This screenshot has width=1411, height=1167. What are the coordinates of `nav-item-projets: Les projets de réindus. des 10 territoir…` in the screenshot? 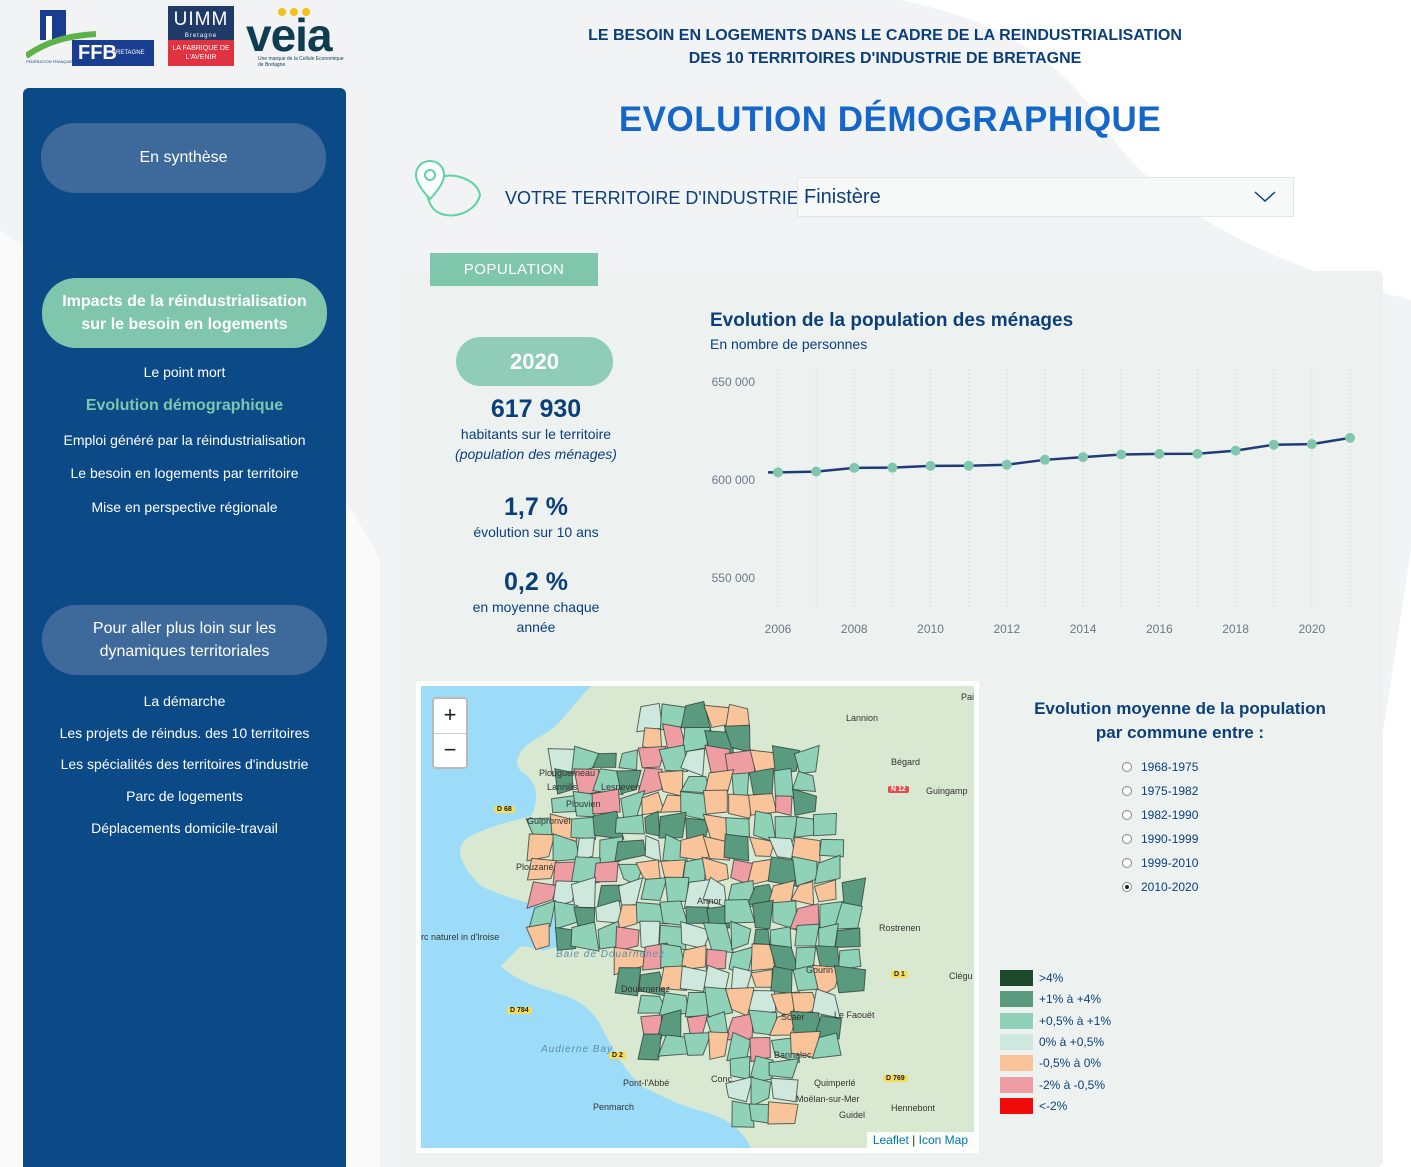 It's located at (184, 733).